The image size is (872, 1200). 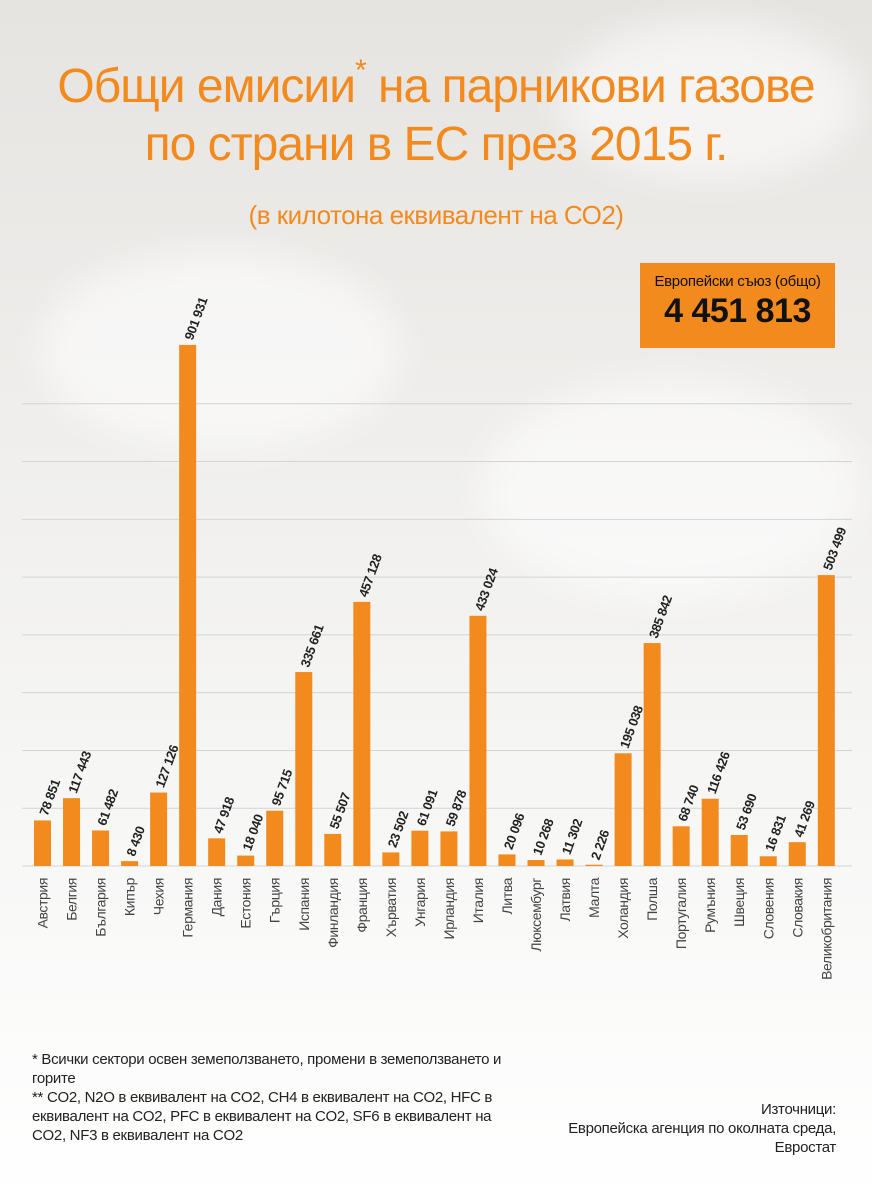 What do you see at coordinates (188, 908) in the screenshot?
I see `category-label: Германия` at bounding box center [188, 908].